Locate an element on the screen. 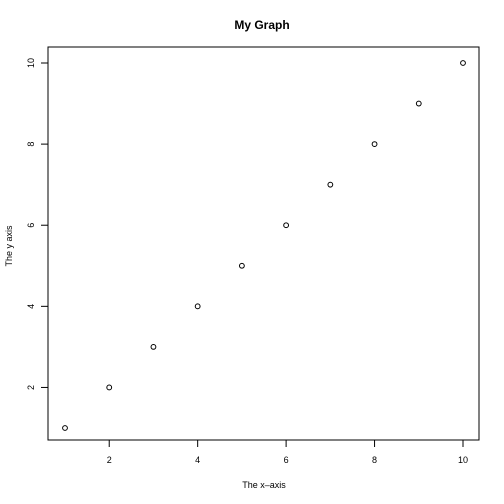 The height and width of the screenshot is (504, 504). x-axis-label: The x–axis is located at coordinates (264, 485).